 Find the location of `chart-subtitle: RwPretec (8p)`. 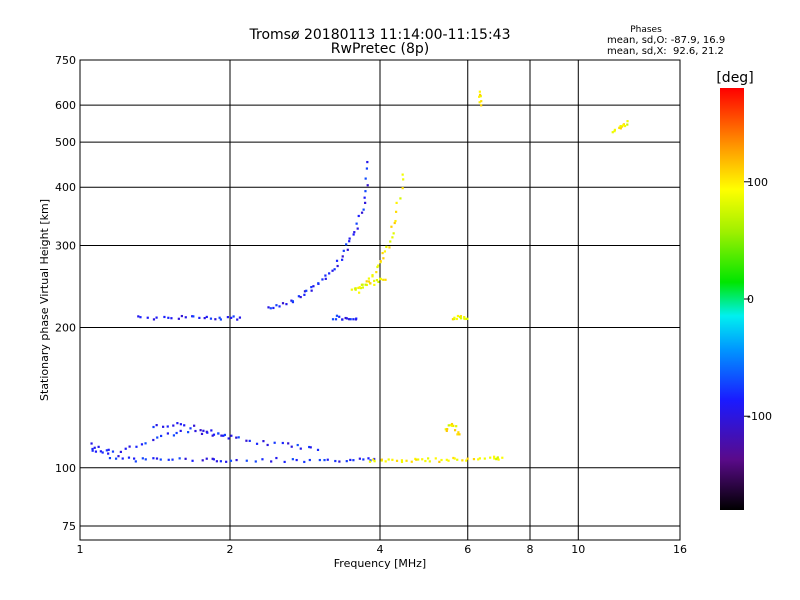

chart-subtitle: RwPretec (8p) is located at coordinates (380, 49).